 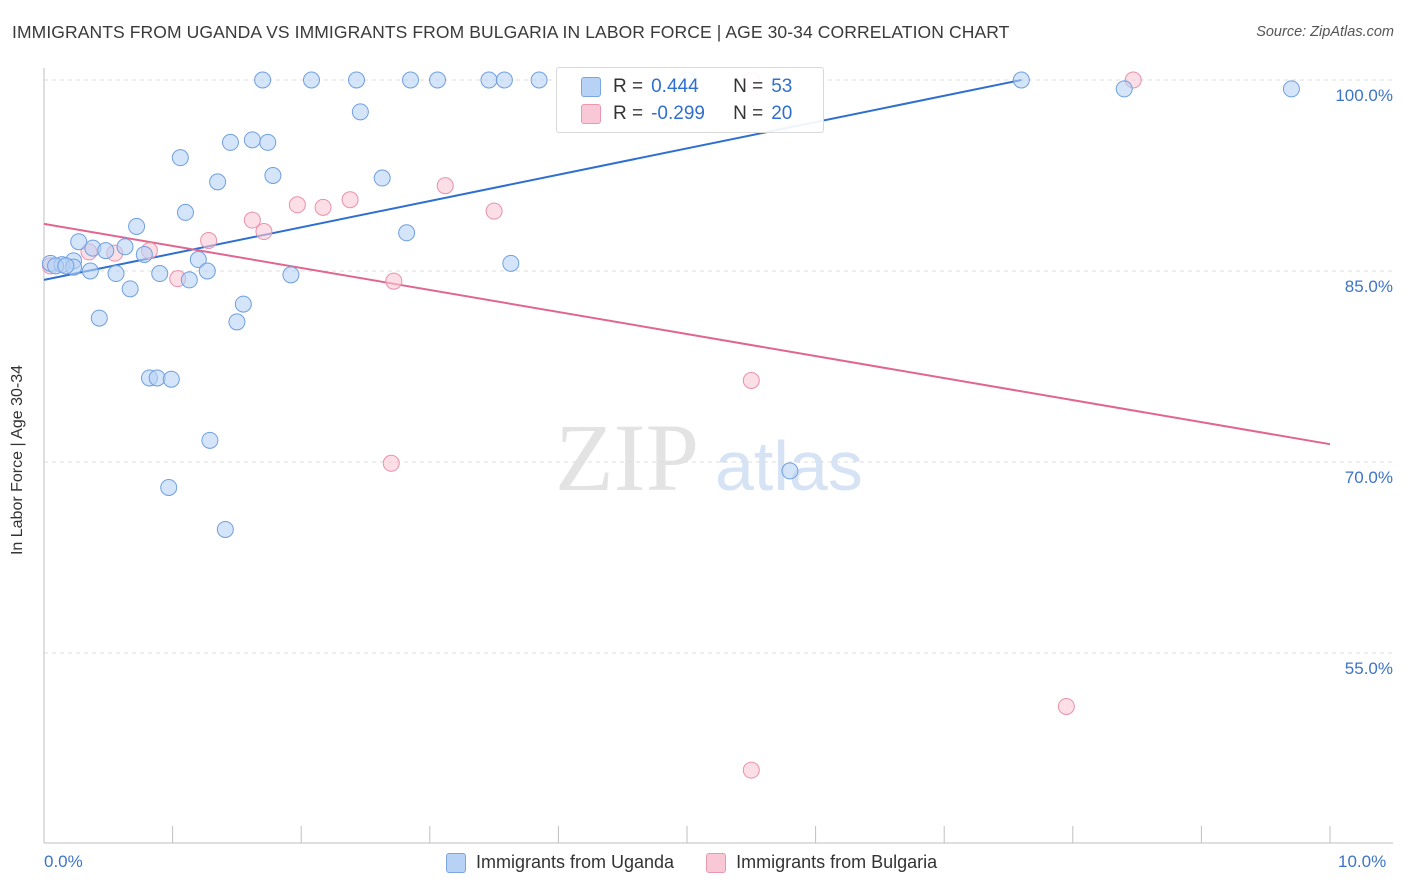 I want to click on correlation-legend: R = 0.444 N = 53 R = -0.299 N = 20, so click(x=690, y=100).